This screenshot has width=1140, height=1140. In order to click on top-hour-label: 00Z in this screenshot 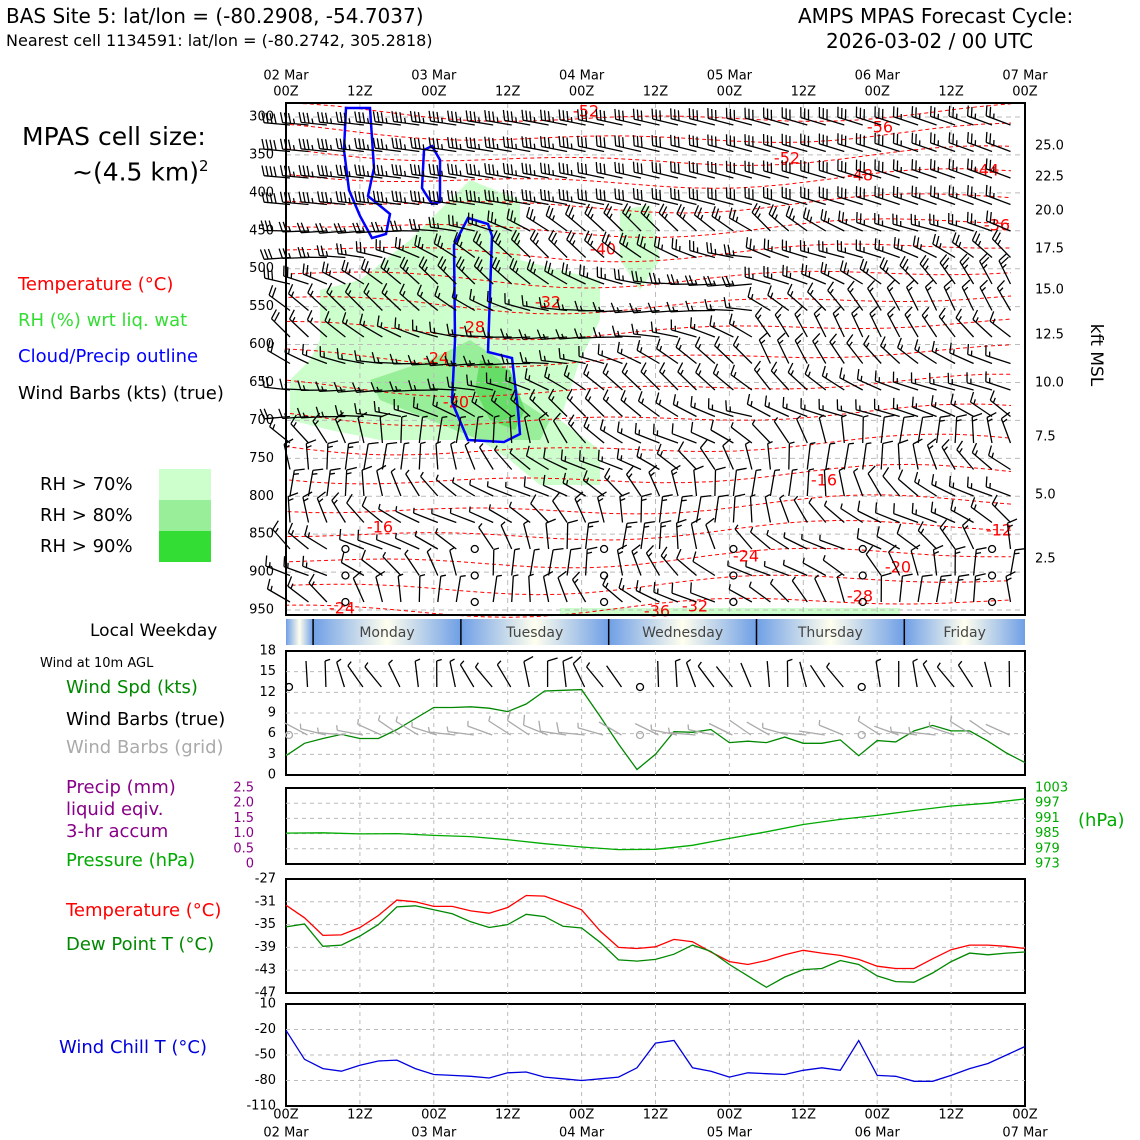, I will do `click(730, 92)`.